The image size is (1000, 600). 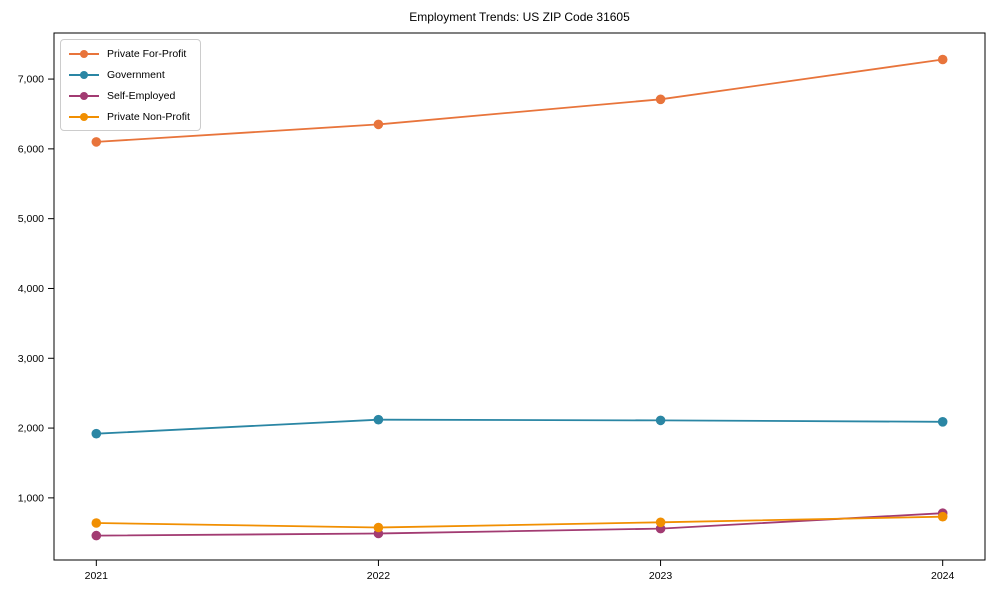 I want to click on legend-item-private-for-profit: Private For-Profit, so click(x=129, y=53).